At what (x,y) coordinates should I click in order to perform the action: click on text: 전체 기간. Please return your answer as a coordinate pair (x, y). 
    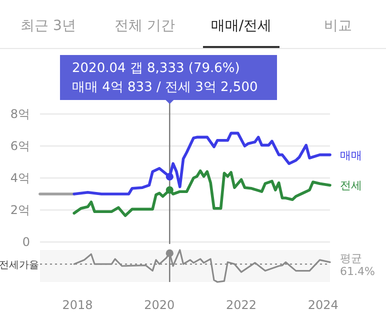
    Looking at the image, I should click on (144, 26).